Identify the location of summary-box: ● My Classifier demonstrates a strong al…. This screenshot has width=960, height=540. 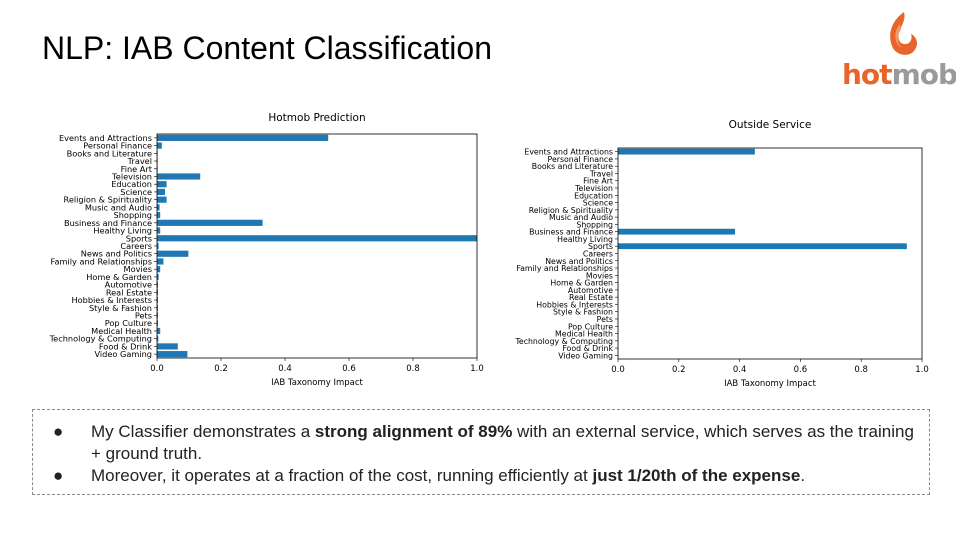
(481, 452).